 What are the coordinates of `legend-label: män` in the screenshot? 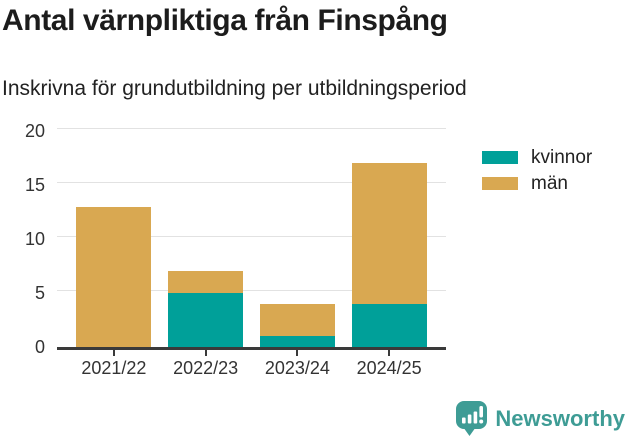 It's located at (549, 183).